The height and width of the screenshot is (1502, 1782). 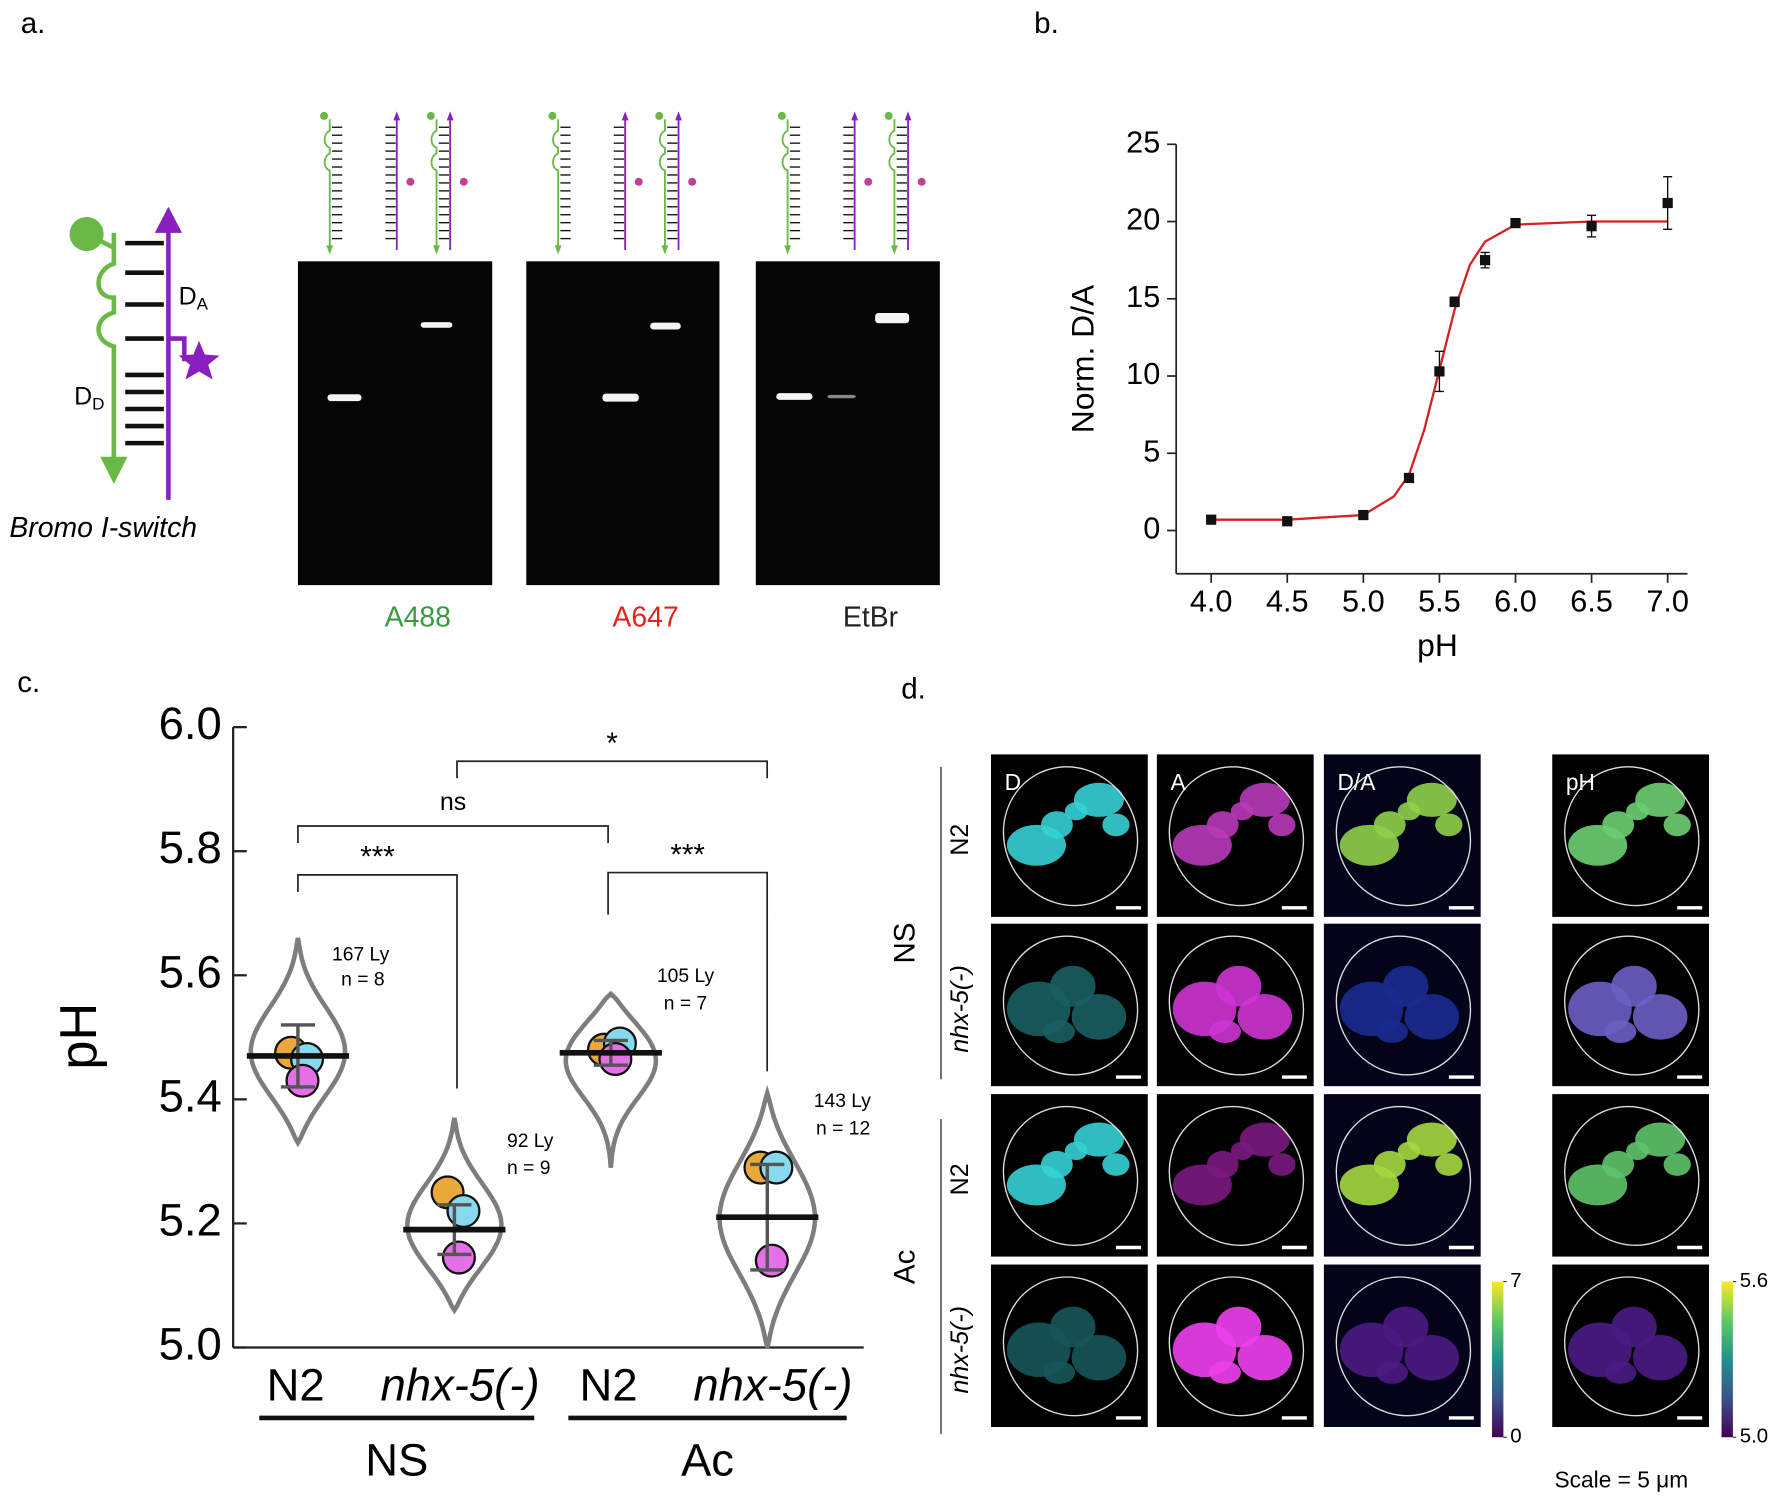 What do you see at coordinates (79, 1036) in the screenshot?
I see `y-axis-label: pH` at bounding box center [79, 1036].